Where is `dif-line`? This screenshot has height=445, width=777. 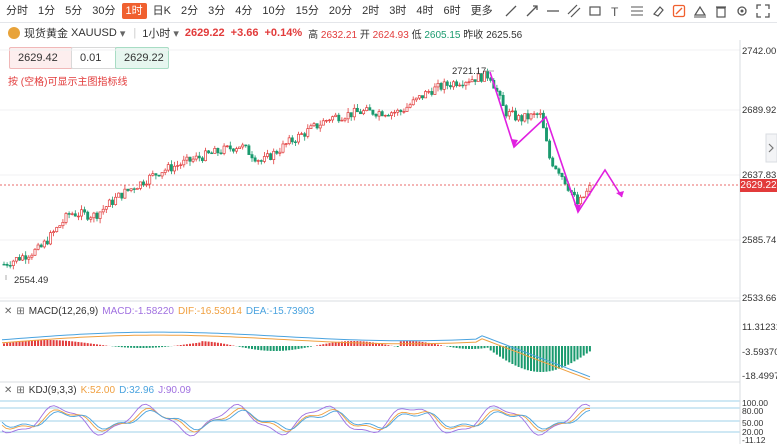 dif-line is located at coordinates (296, 354).